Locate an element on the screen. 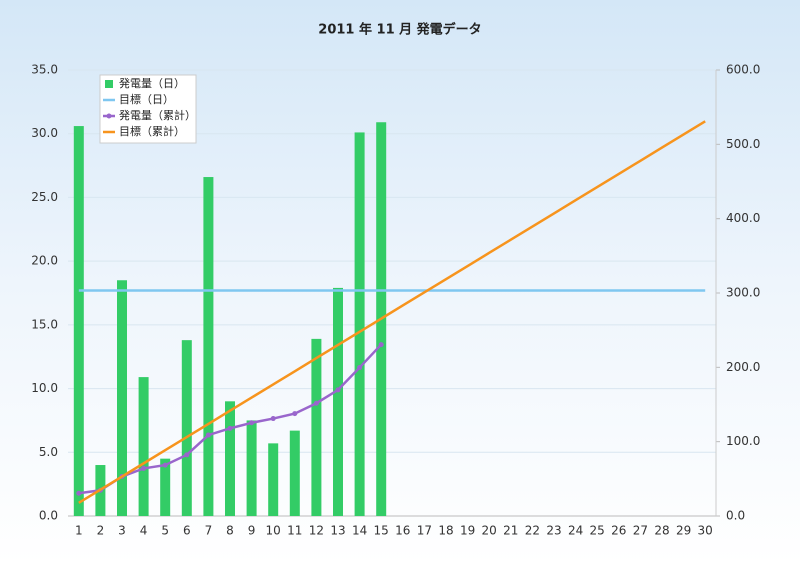  x-tick-label: 25 is located at coordinates (597, 531).